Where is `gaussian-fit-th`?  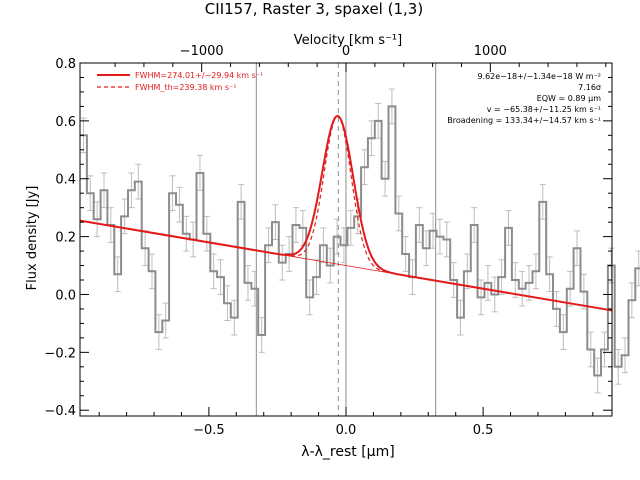
gaussian-fit-th is located at coordinates (339, 194).